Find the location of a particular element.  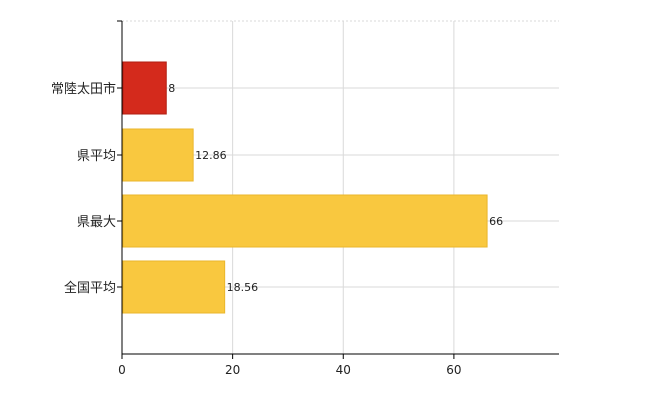

x-tick-label: 20 is located at coordinates (232, 370).